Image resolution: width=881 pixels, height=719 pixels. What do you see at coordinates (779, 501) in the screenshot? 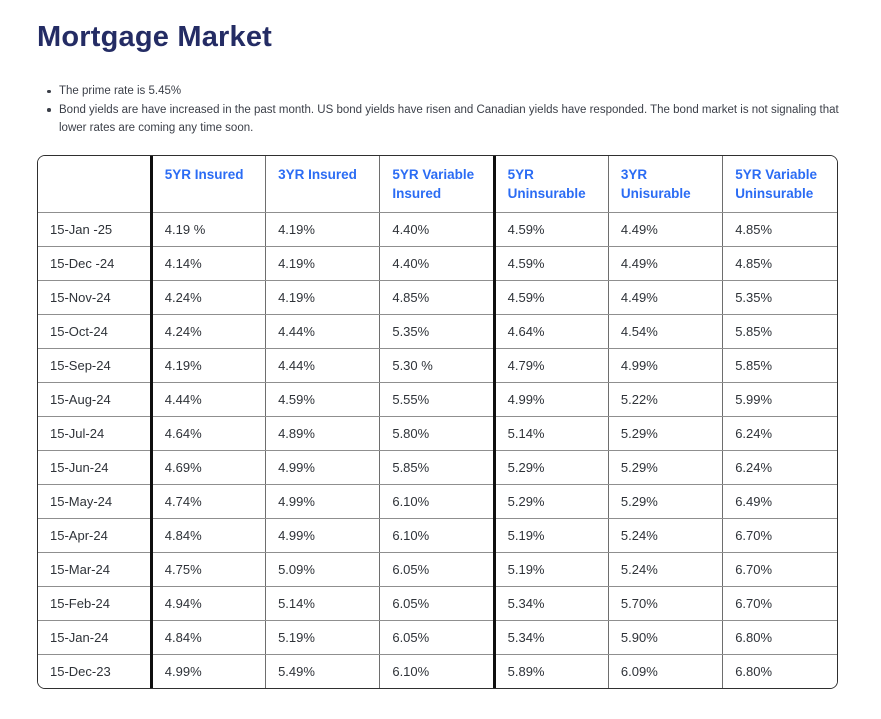
I see `rate-cell: 6.49%` at bounding box center [779, 501].